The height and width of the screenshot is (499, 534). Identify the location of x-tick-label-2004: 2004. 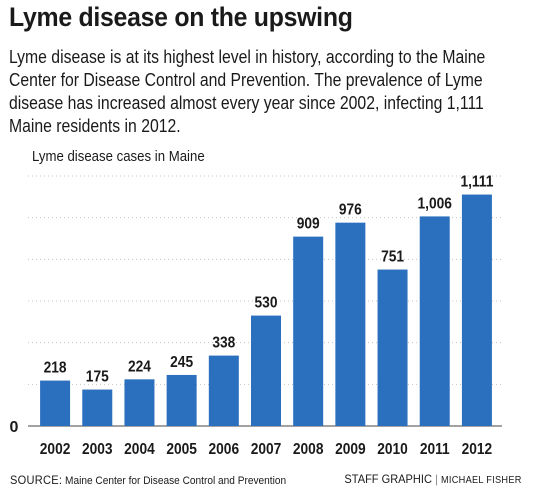
(139, 449).